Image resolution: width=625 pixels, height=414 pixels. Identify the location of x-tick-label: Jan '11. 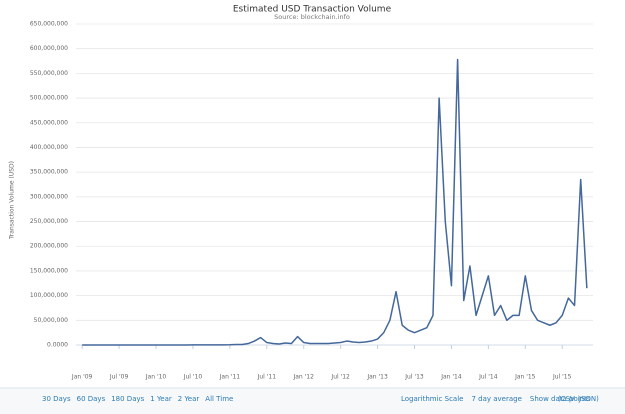
(230, 377).